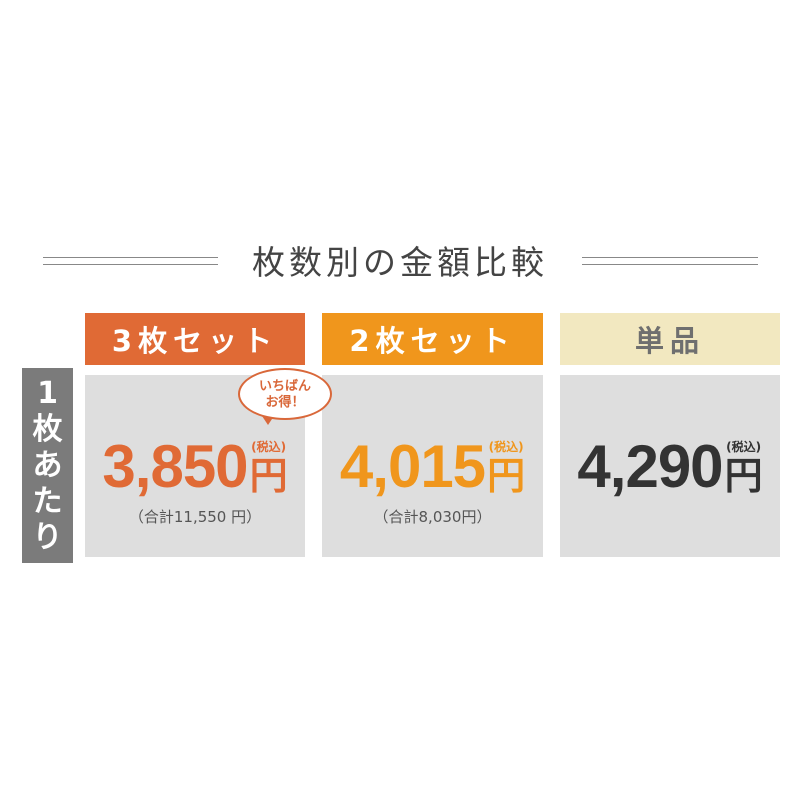  I want to click on price-3-set: 3,850 (税込) 円, so click(195, 466).